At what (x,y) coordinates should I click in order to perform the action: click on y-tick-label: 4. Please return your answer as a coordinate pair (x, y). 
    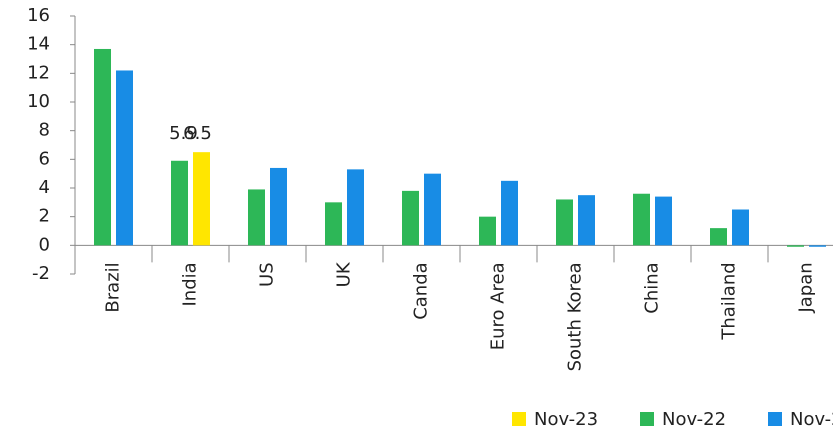
    Looking at the image, I should click on (44, 187).